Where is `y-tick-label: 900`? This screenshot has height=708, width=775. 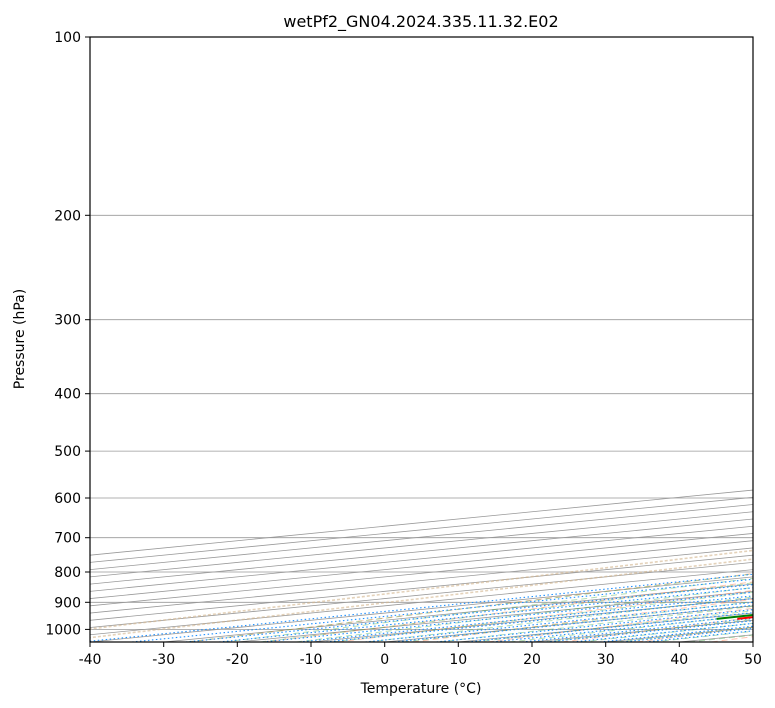
y-tick-label: 900 is located at coordinates (67, 603).